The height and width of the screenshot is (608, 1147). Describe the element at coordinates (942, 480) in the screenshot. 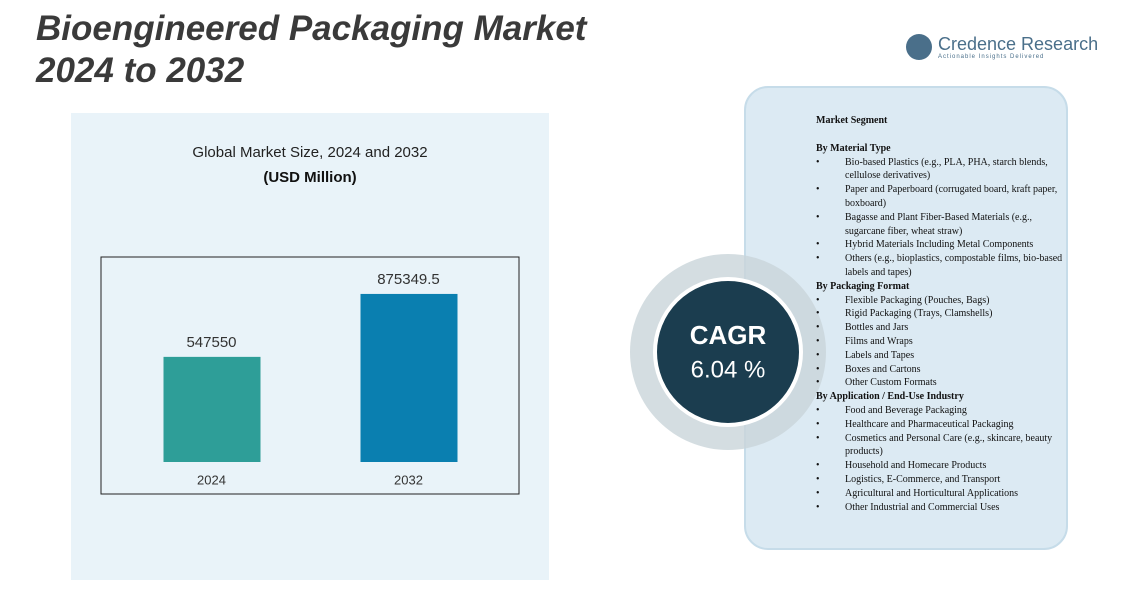

I see `segment-item: Logistics, E-Commerce, and Transport` at that location.